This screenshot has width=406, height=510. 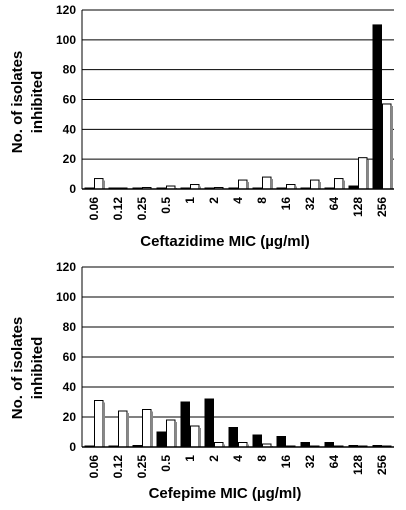 I want to click on x-axis-label: Ceftazidime MIC (µg/ml), so click(x=224, y=241).